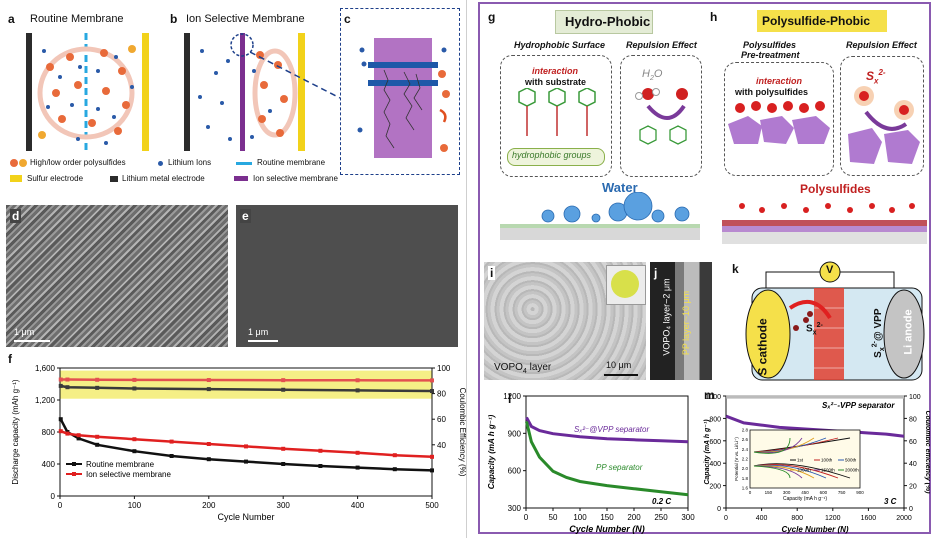 The width and height of the screenshot is (939, 538). What do you see at coordinates (358, 505) in the screenshot?
I see `x-tick-label: 400` at bounding box center [358, 505].